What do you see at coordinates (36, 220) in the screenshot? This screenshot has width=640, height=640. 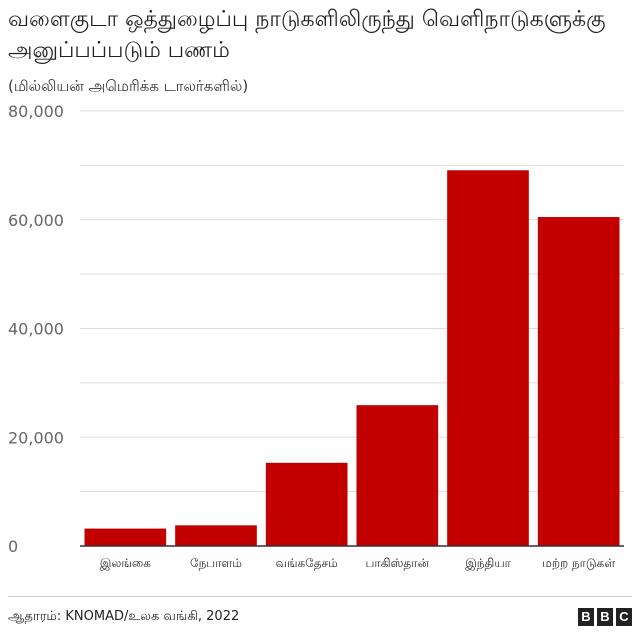 I see `y-tick-label: 60,000` at bounding box center [36, 220].